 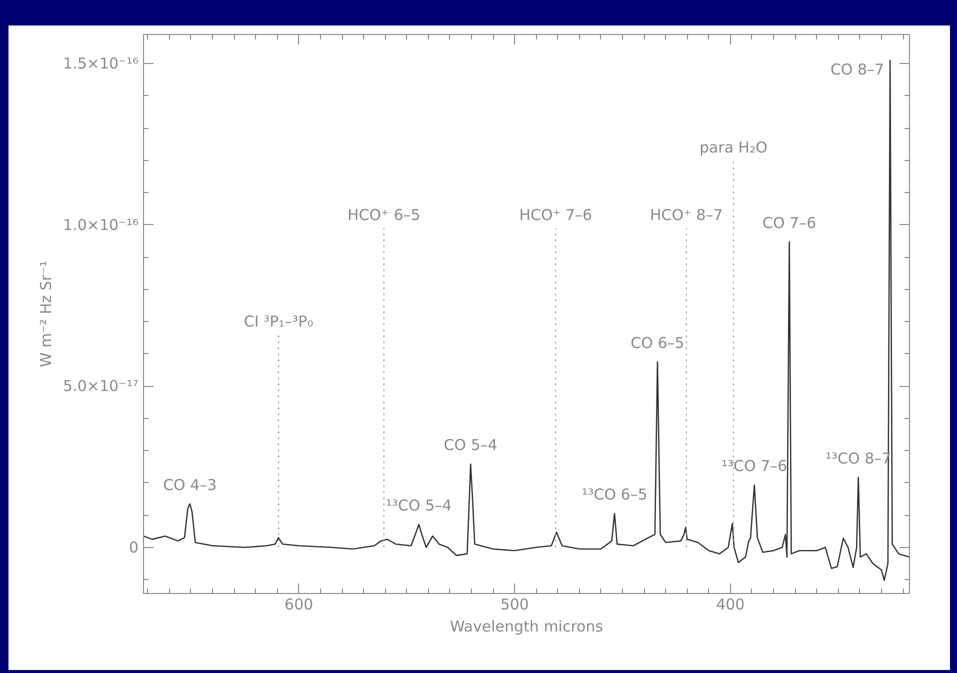 I want to click on annotation: HCO⁺ 6–5, so click(x=383, y=215).